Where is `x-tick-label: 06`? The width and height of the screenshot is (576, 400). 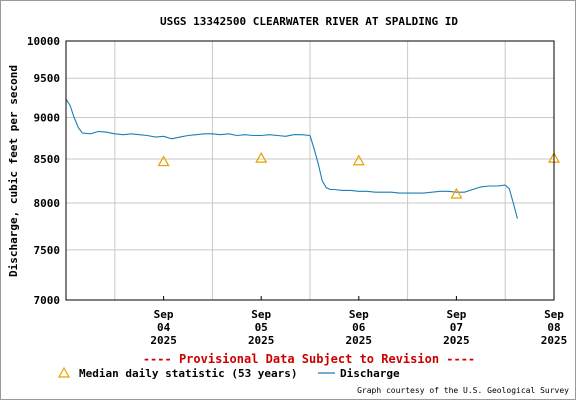 x-tick-label: 06 is located at coordinates (359, 327).